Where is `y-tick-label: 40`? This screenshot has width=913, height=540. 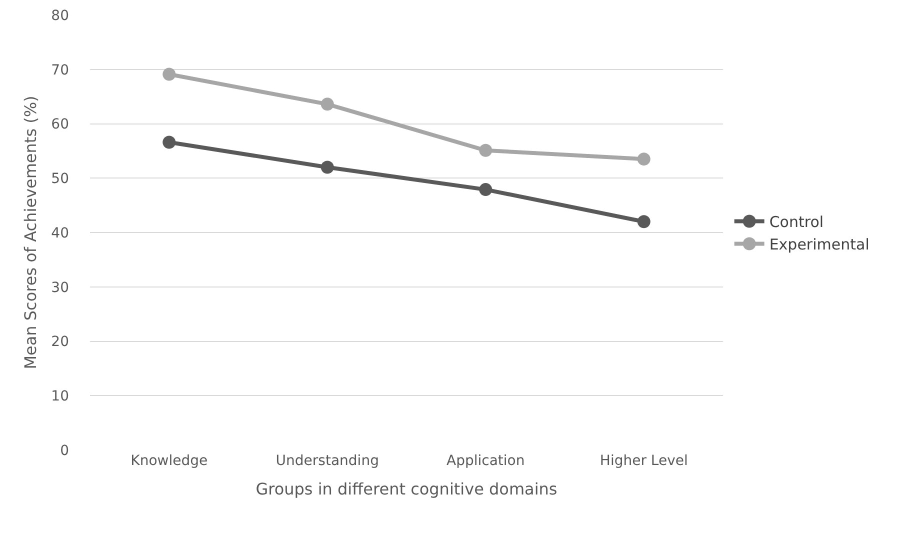
y-tick-label: 40 is located at coordinates (60, 233).